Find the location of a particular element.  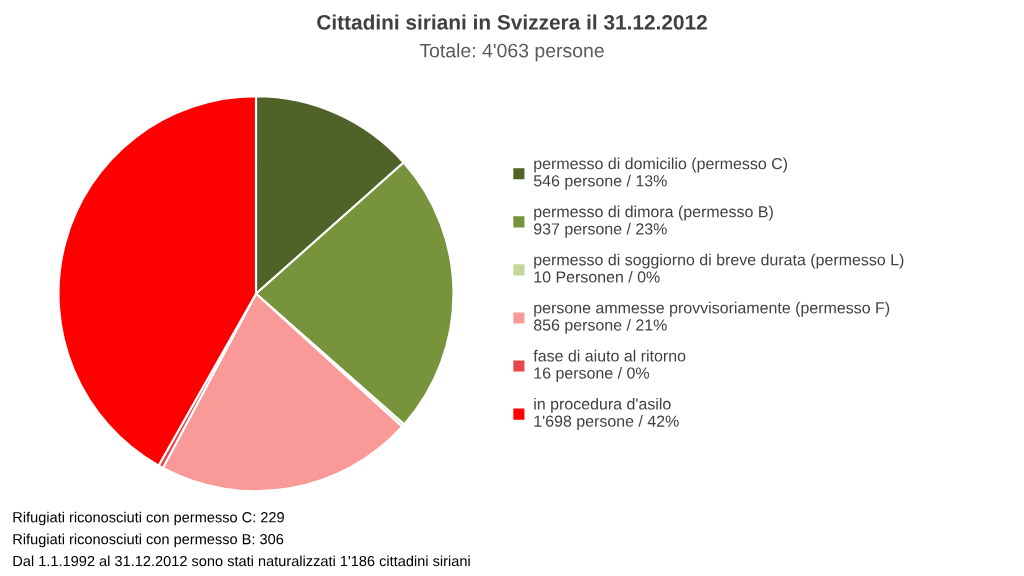

legend-label: permesso di dimora (permesso B) is located at coordinates (653, 213).